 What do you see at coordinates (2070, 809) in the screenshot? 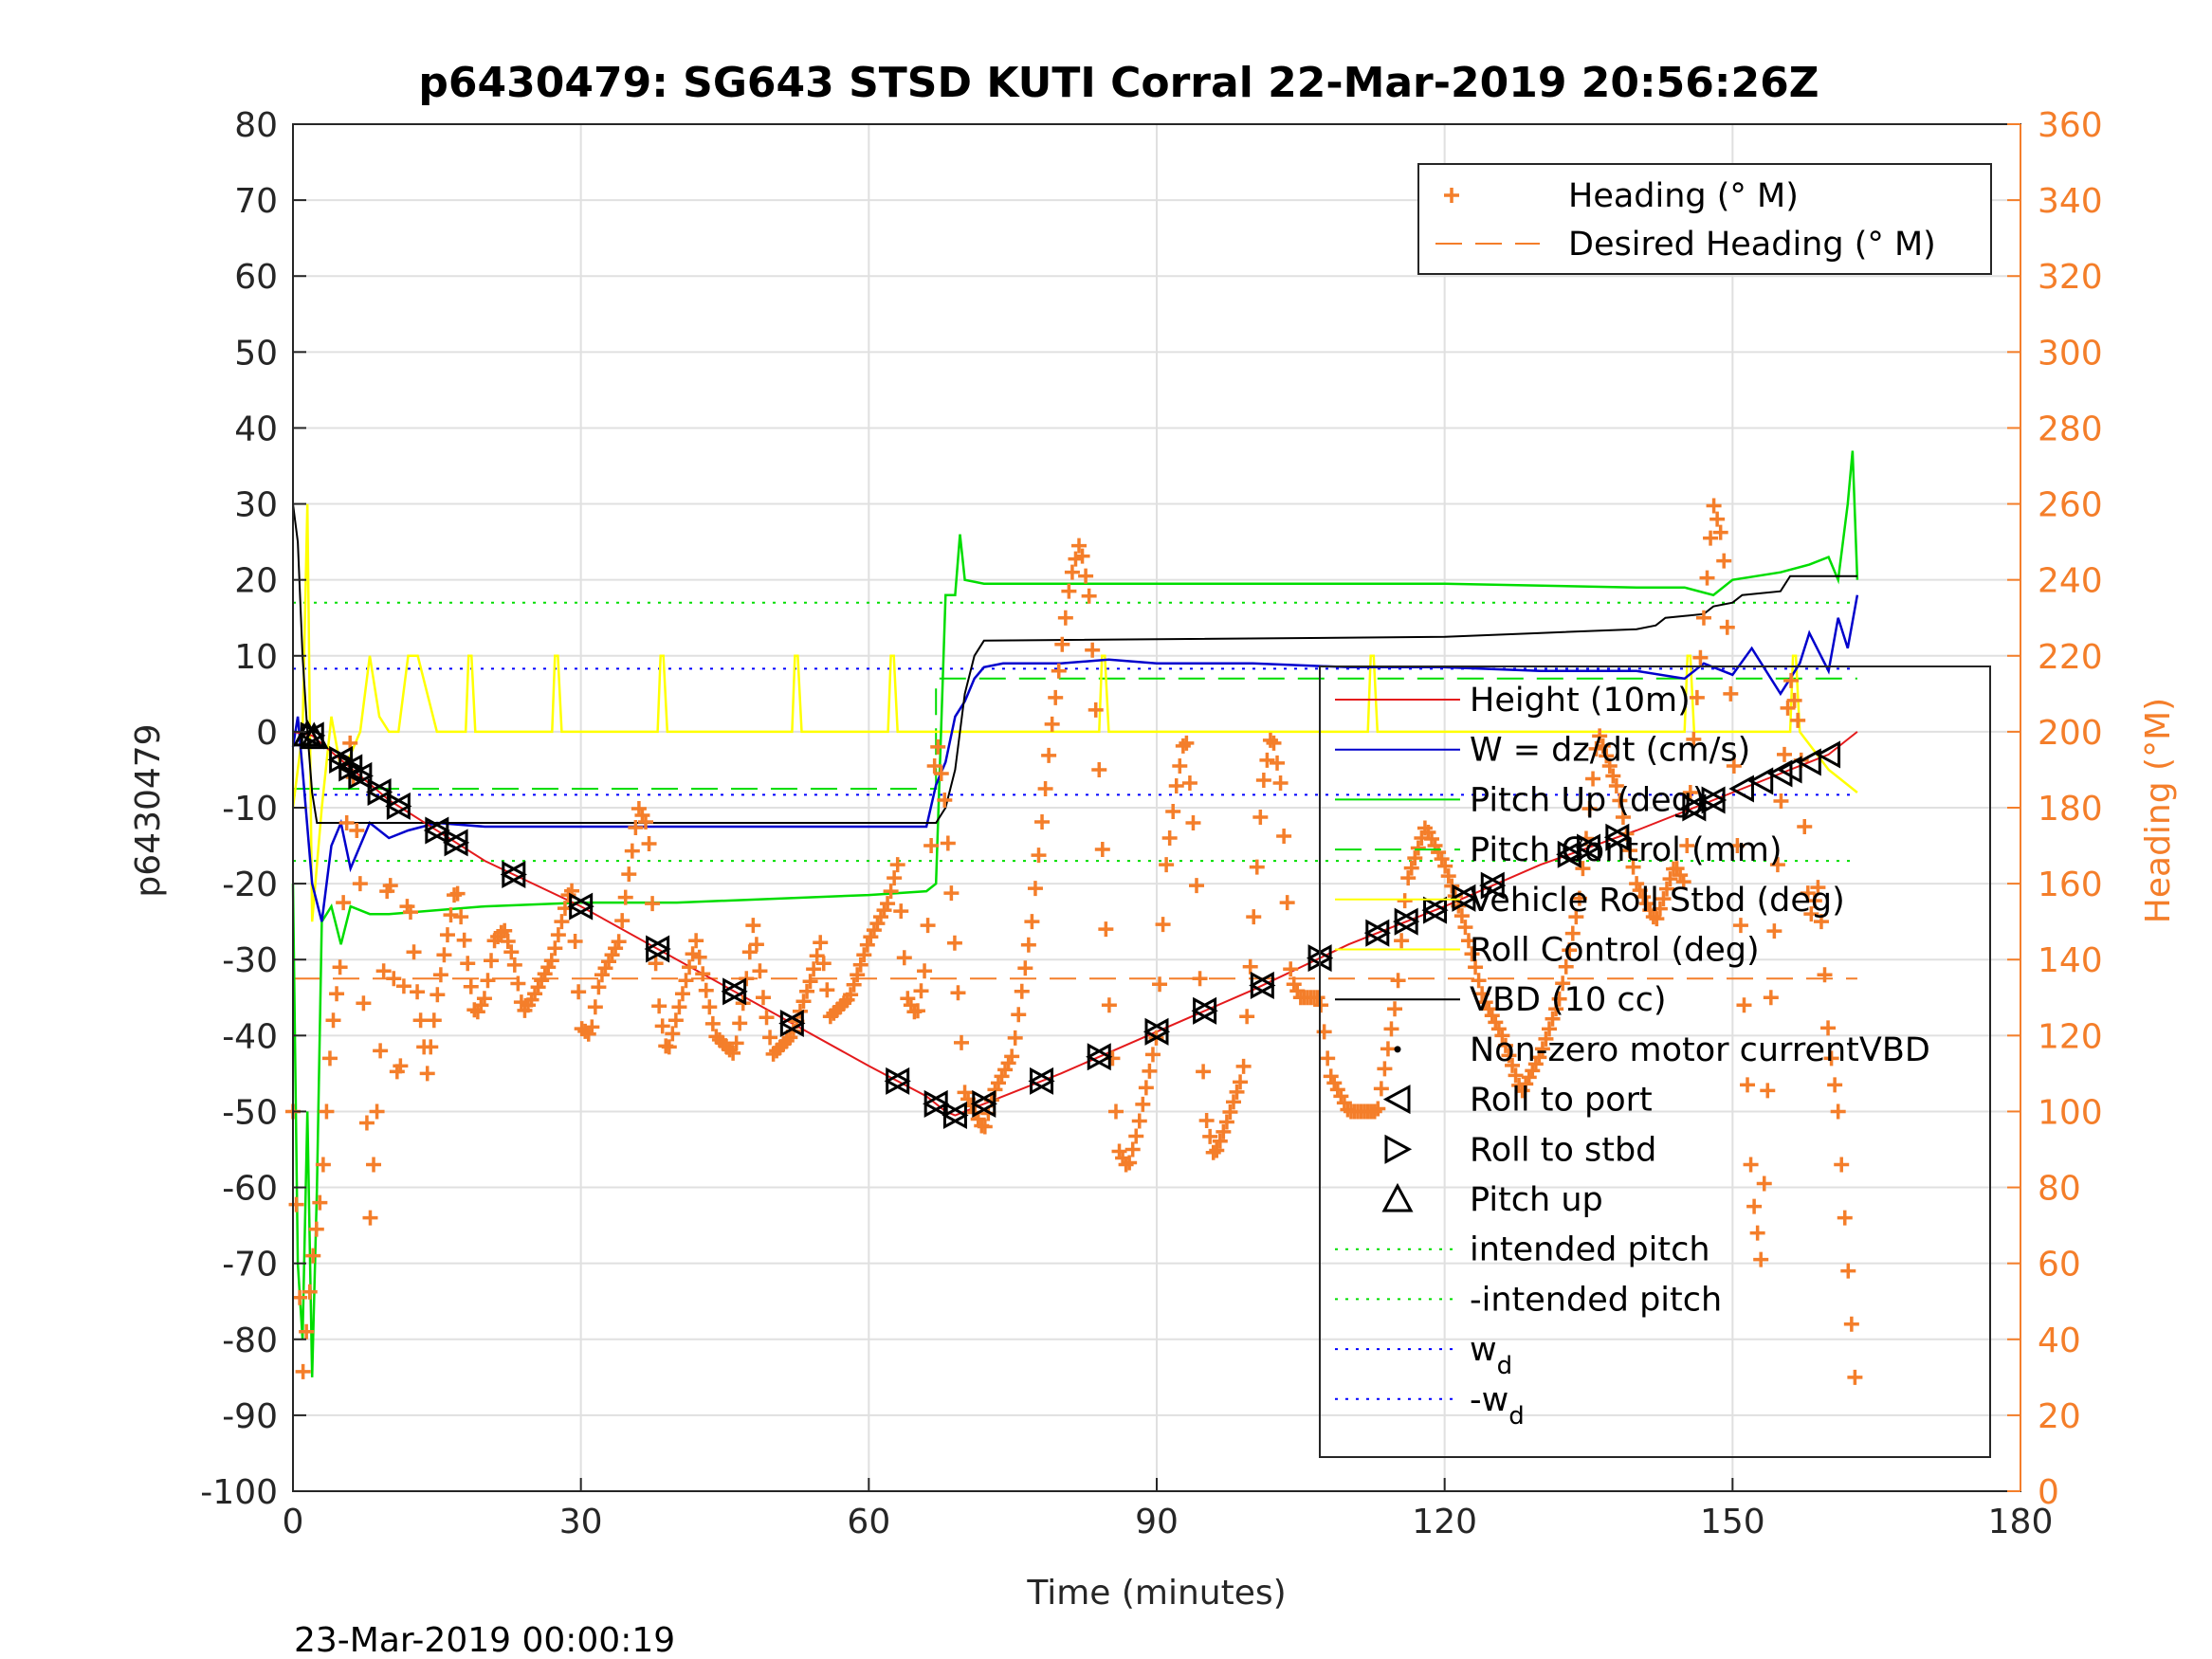
I see `y2-tick-label: 180` at bounding box center [2070, 809].